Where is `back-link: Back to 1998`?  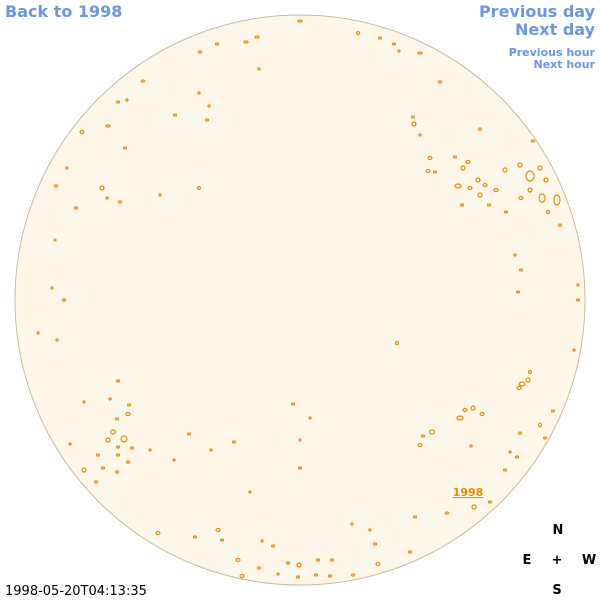 back-link: Back to 1998 is located at coordinates (63, 11).